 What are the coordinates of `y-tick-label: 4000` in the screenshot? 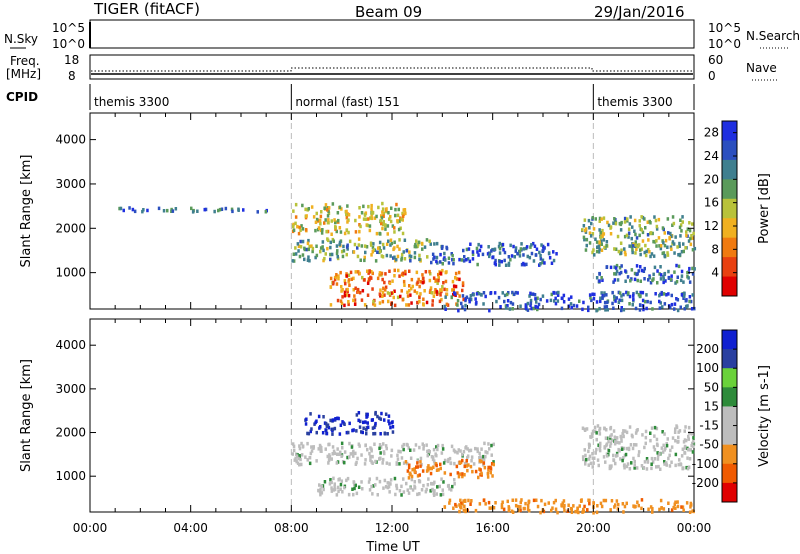 It's located at (70, 140).